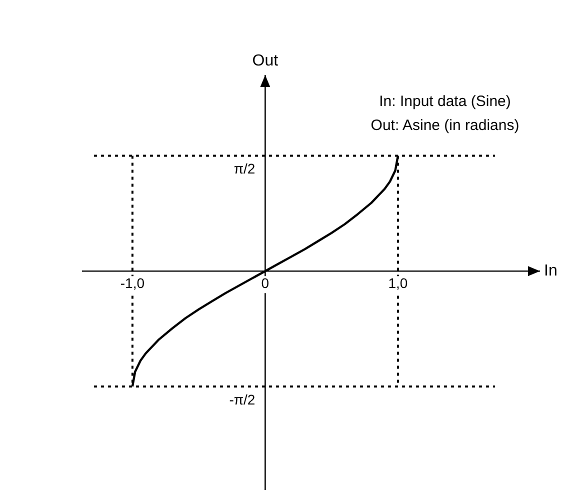 The width and height of the screenshot is (565, 497). Describe the element at coordinates (551, 271) in the screenshot. I see `x-axis-title: In` at that location.